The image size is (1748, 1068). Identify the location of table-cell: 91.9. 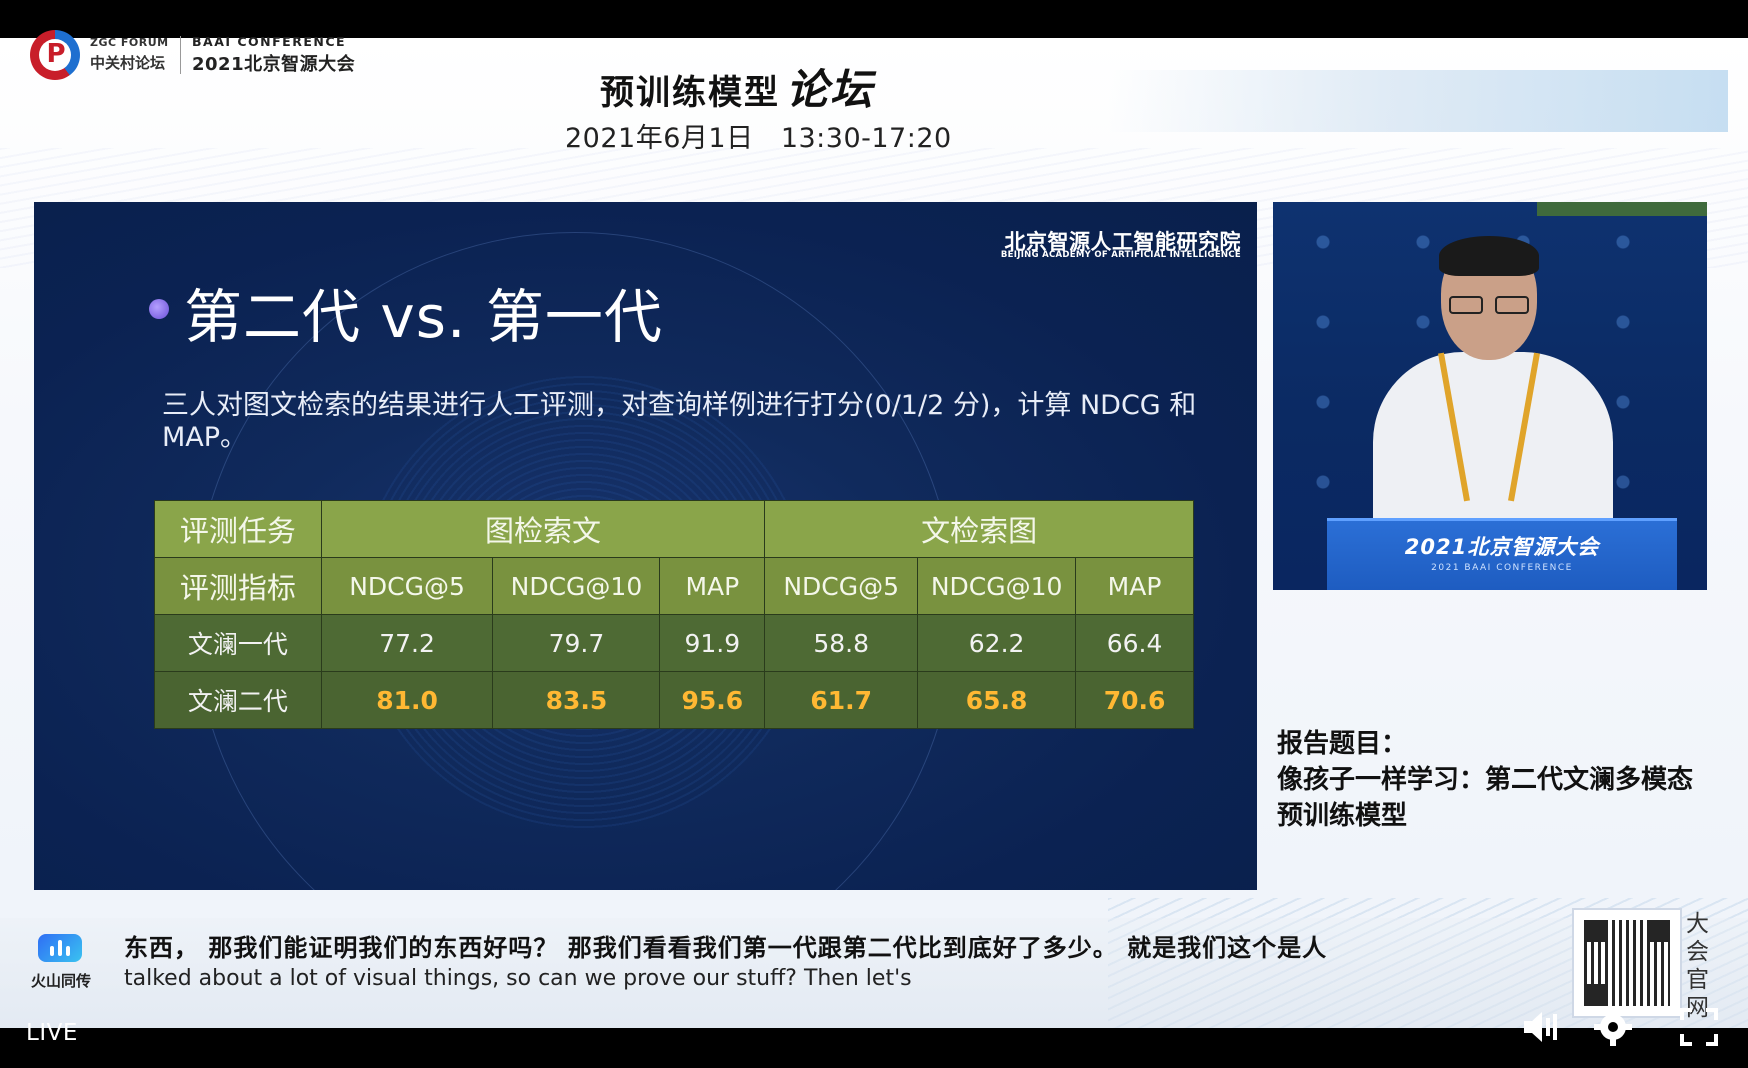
(712, 643).